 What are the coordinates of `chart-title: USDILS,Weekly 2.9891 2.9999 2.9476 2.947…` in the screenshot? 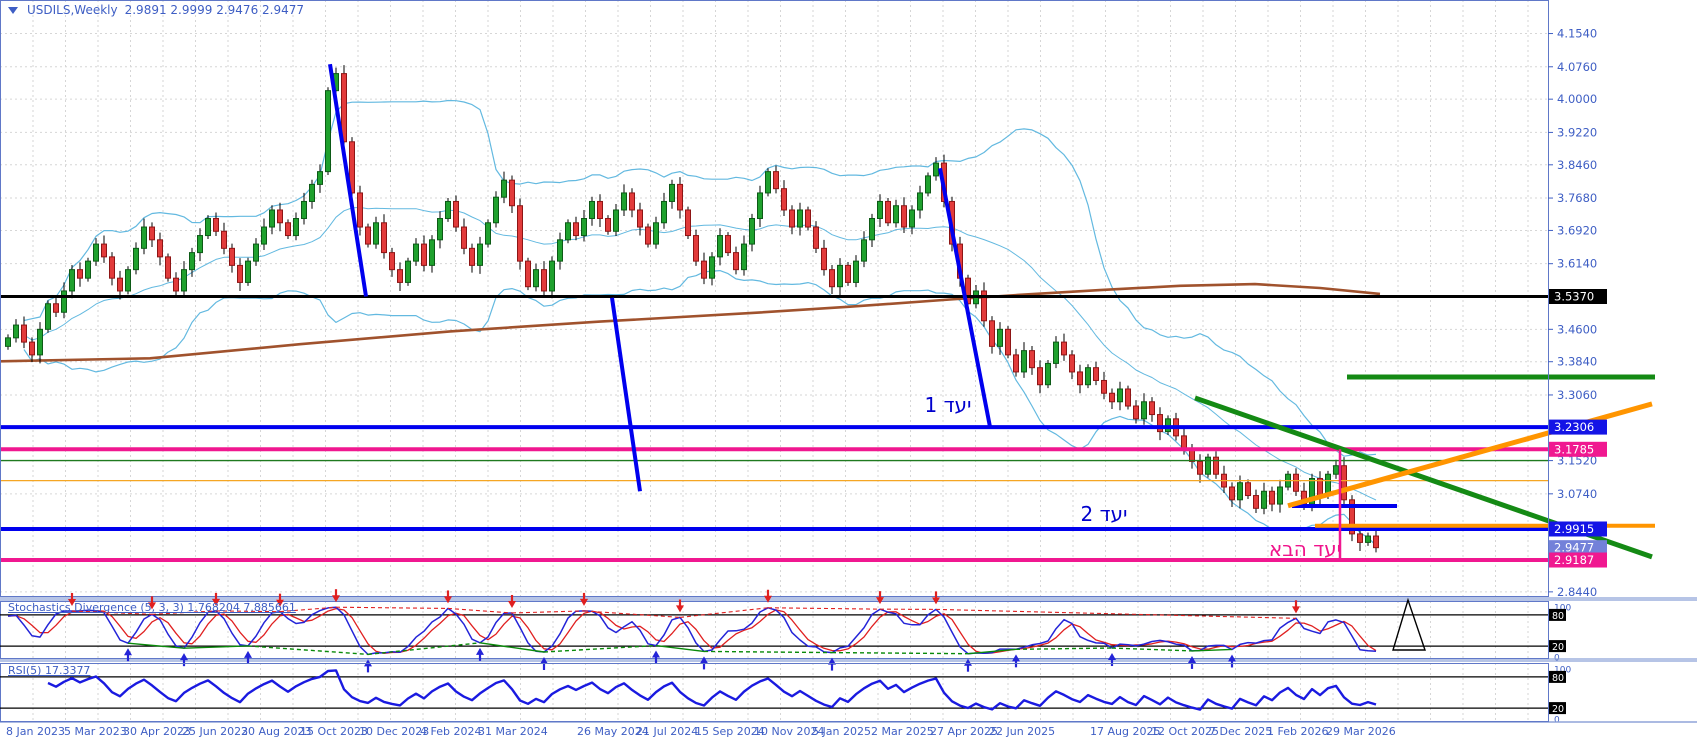 It's located at (156, 10).